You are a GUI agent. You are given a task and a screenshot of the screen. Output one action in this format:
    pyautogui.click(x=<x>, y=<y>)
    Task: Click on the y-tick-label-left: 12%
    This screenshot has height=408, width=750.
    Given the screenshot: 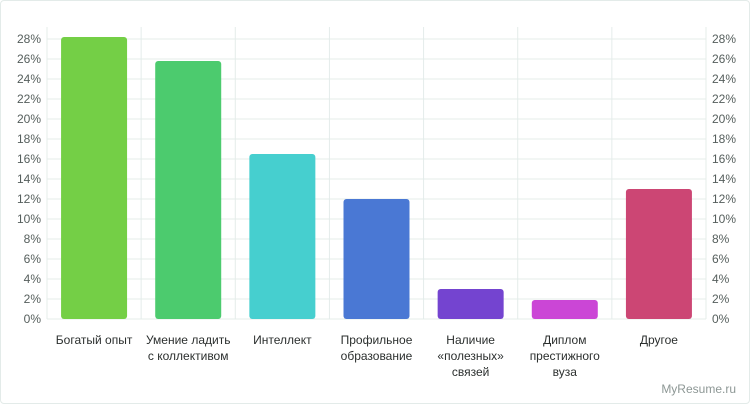 What is the action you would take?
    pyautogui.click(x=29, y=199)
    